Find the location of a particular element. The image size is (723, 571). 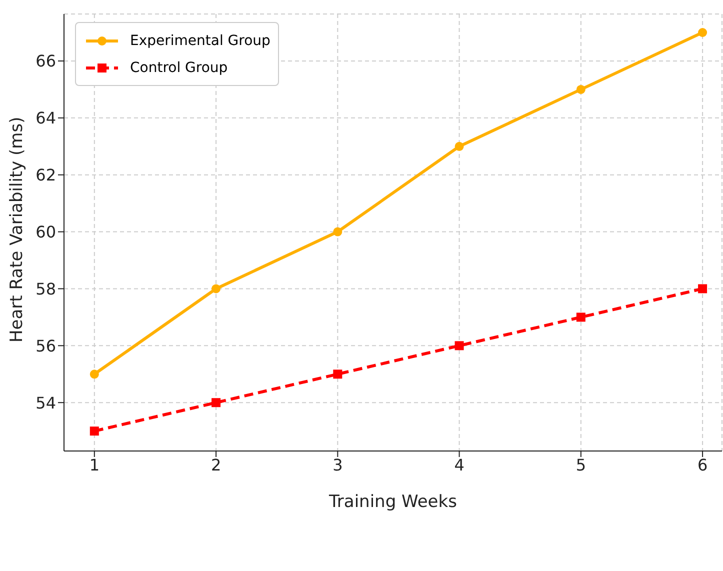

legend-label: Control Group is located at coordinates (179, 68).